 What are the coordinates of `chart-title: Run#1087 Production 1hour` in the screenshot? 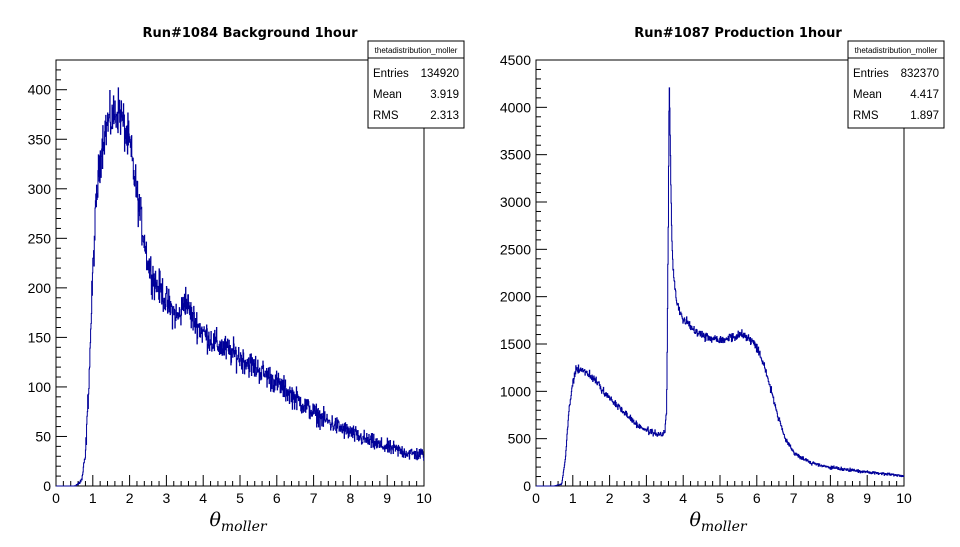 It's located at (738, 33).